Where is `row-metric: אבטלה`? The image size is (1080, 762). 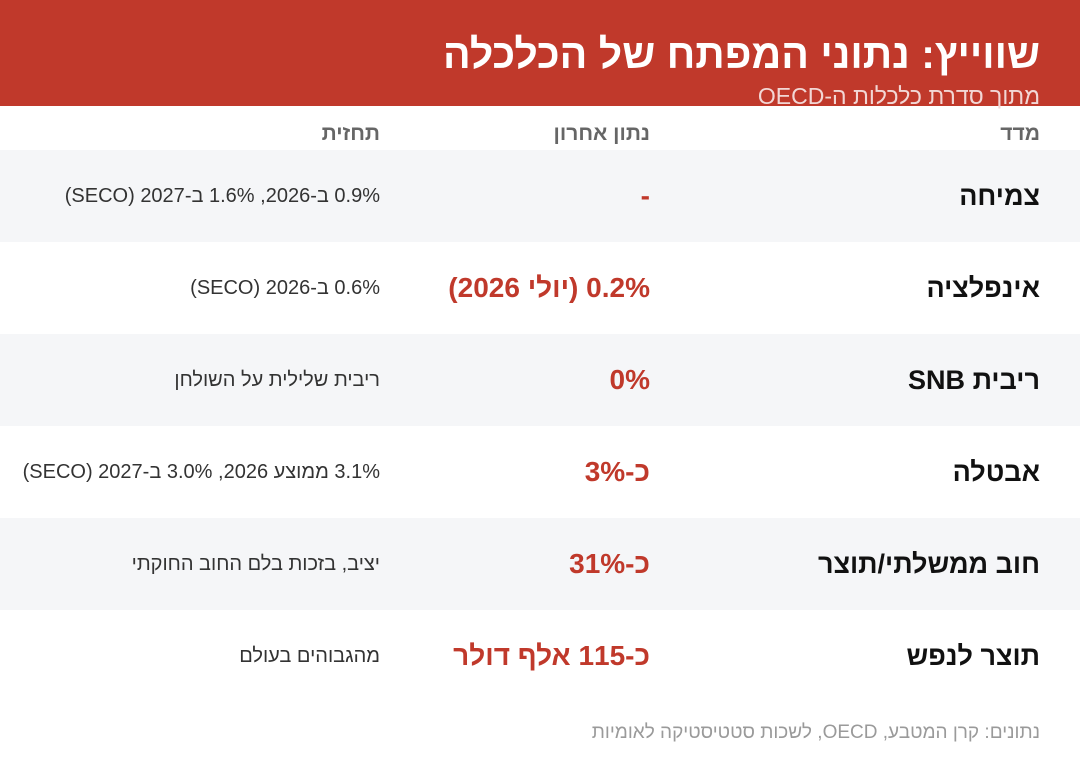
row-metric: אבטלה is located at coordinates (996, 471).